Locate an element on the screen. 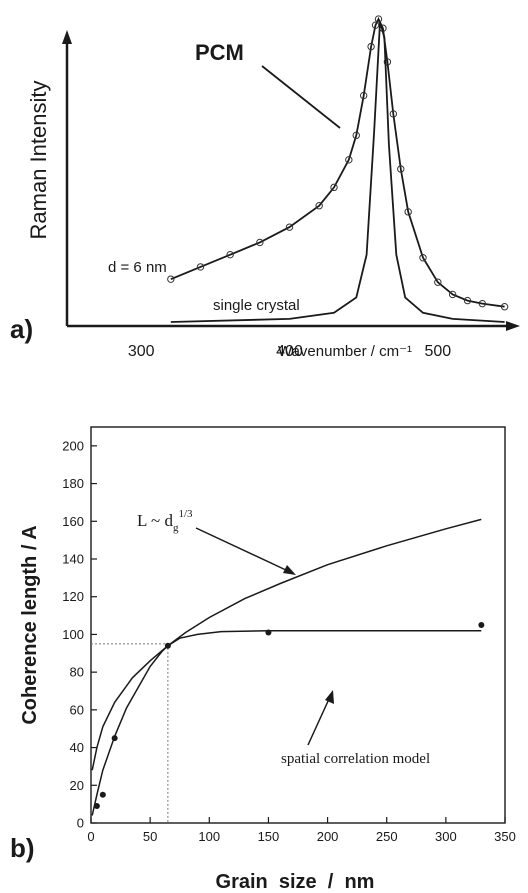  panel-b-y-tick-label: 160 is located at coordinates (73, 521).